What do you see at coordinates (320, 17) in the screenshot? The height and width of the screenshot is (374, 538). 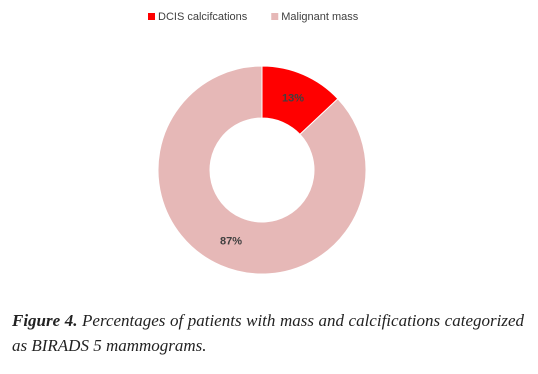 I see `legend-label: Malignant mass` at bounding box center [320, 17].